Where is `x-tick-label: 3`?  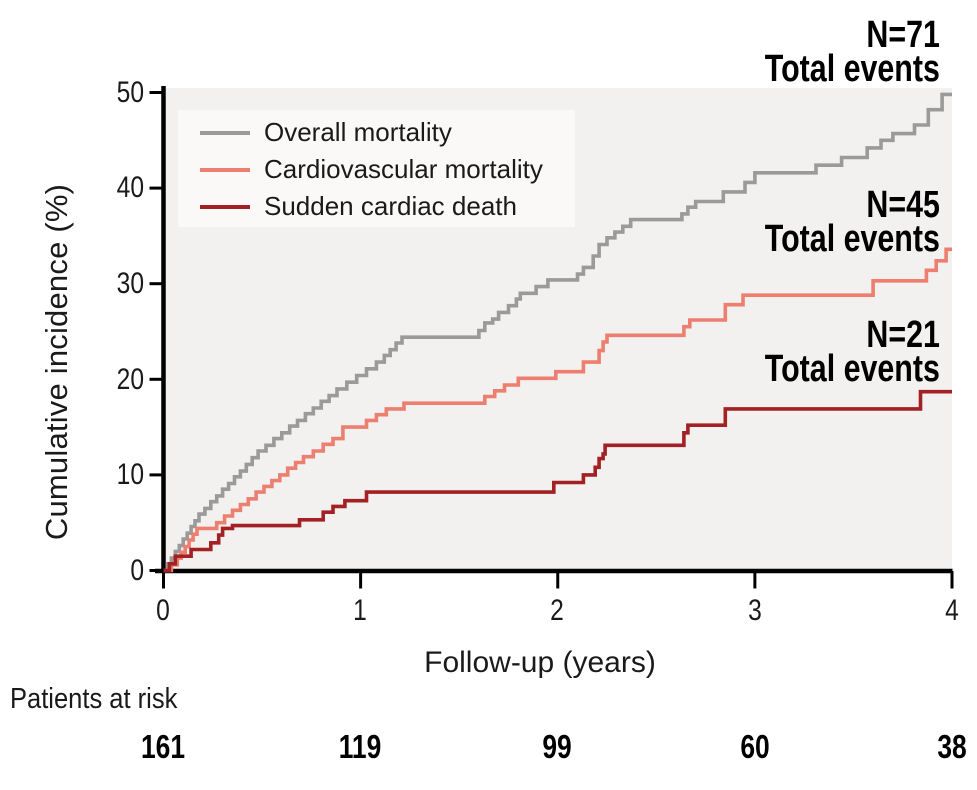
x-tick-label: 3 is located at coordinates (755, 610).